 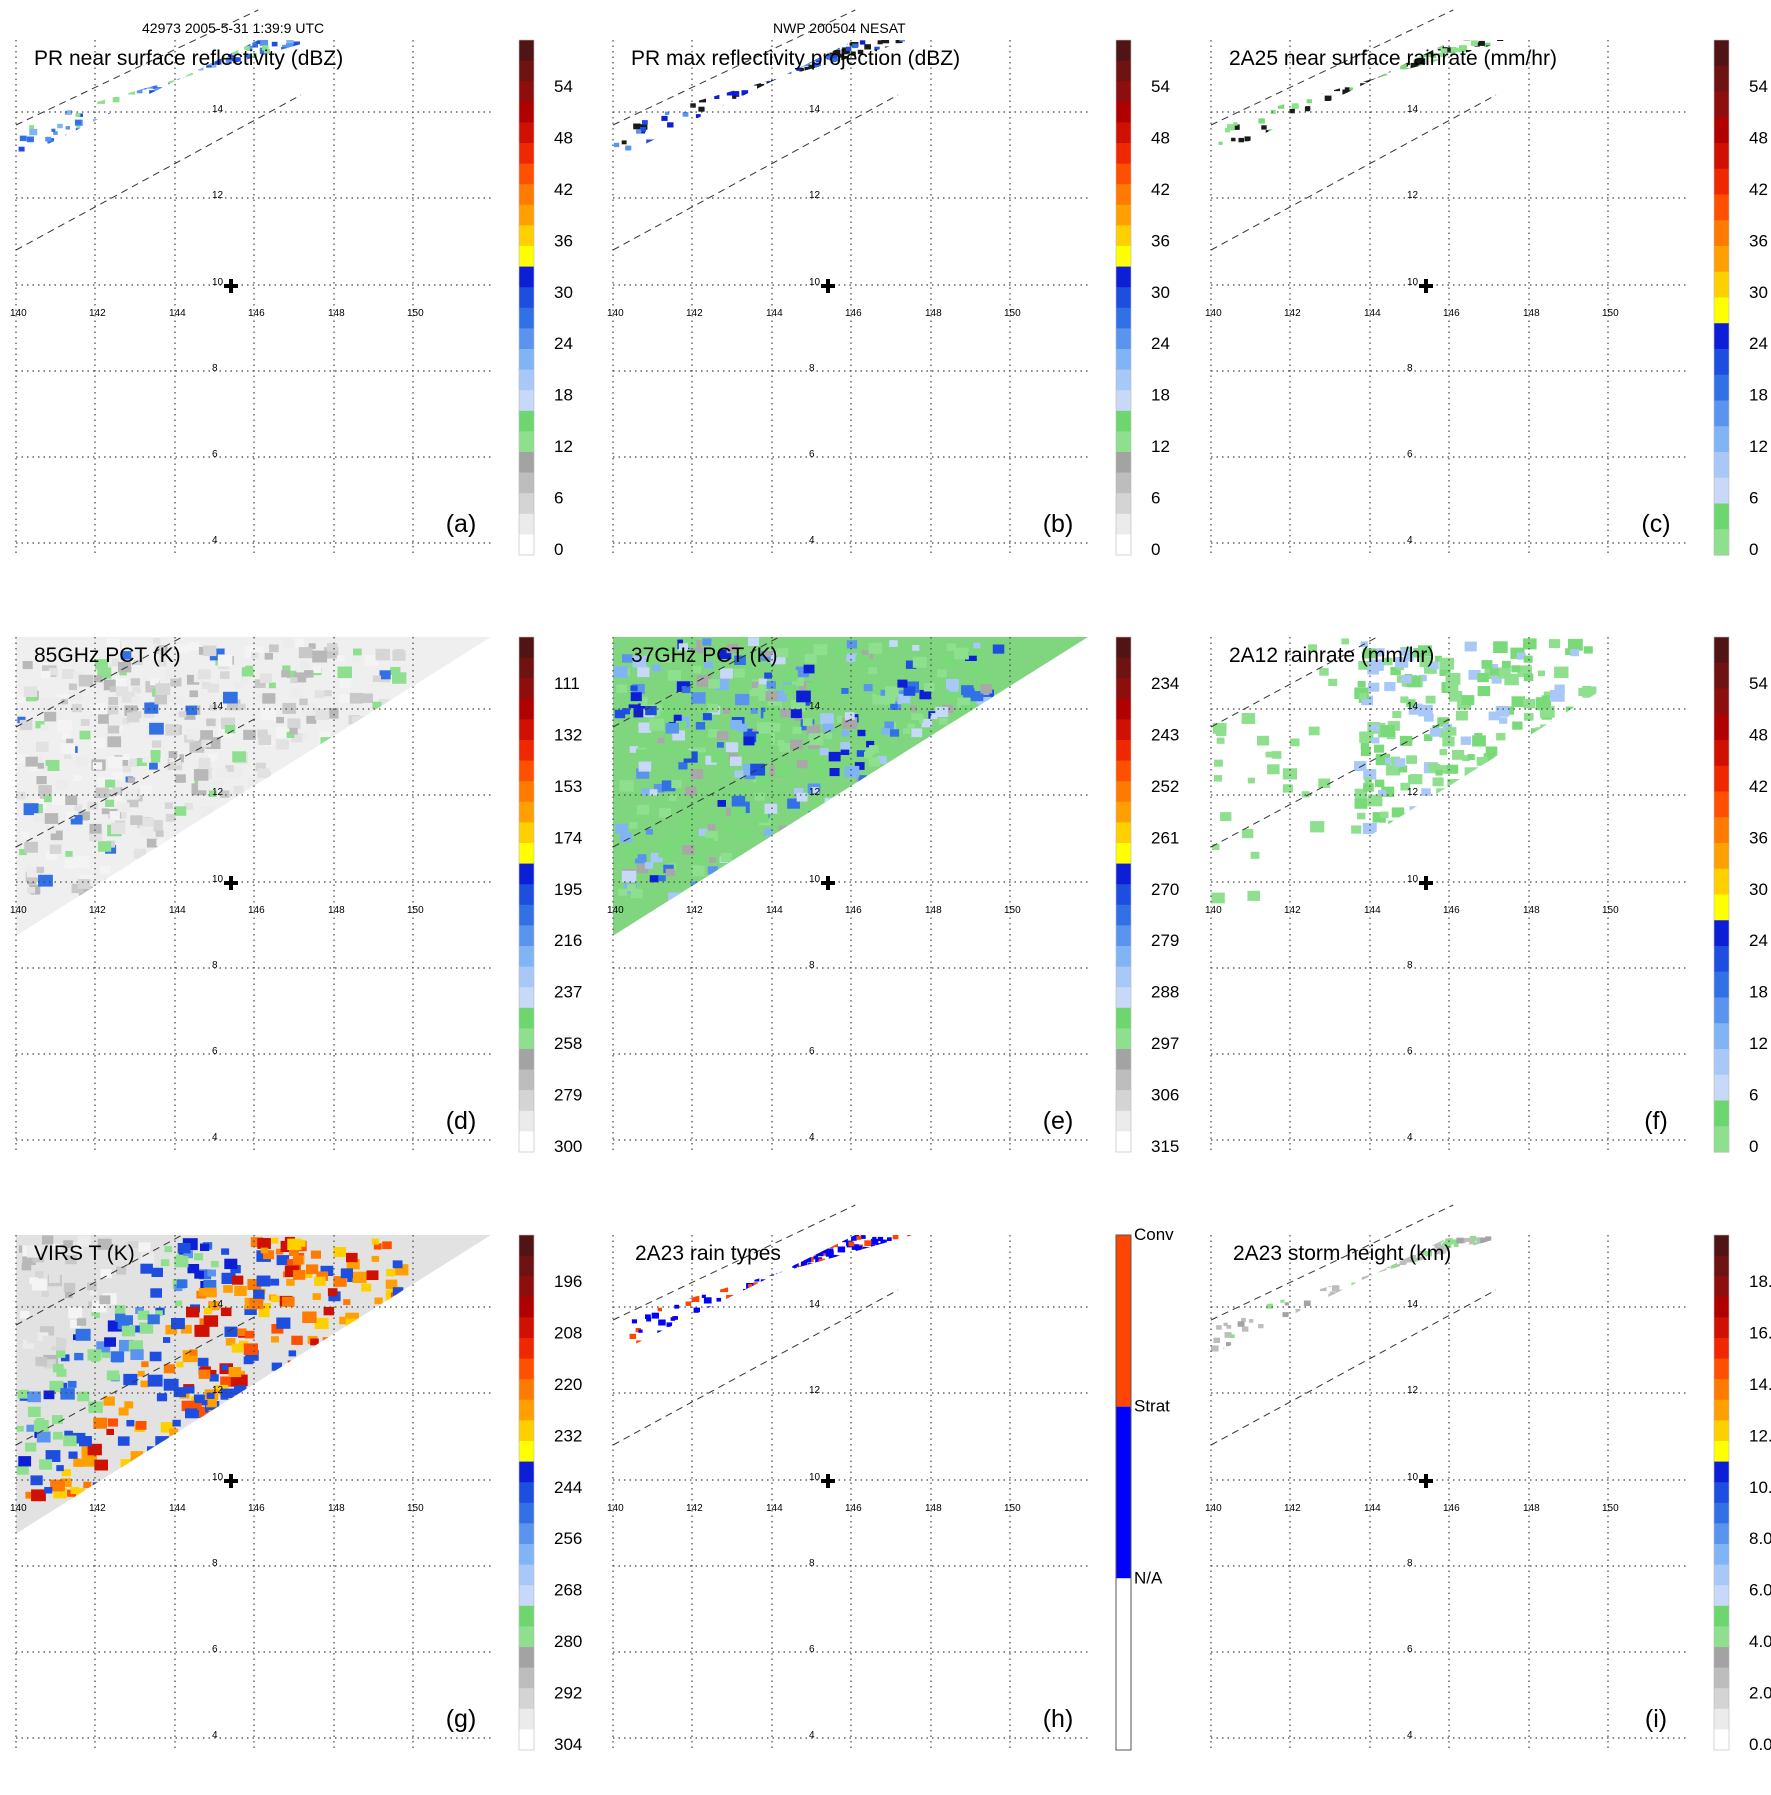 I want to click on storm-center-marker-b, so click(x=828, y=286).